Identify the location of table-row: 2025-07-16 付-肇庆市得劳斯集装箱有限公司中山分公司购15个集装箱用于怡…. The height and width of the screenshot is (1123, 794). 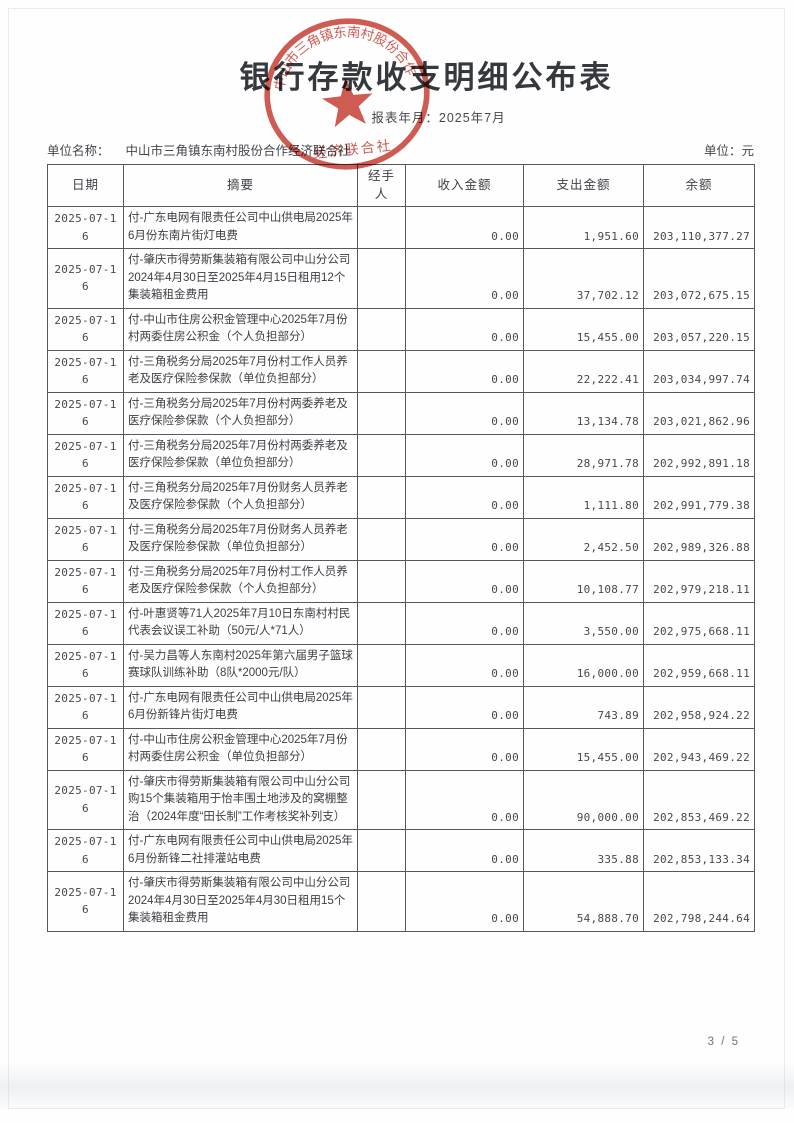
(401, 799).